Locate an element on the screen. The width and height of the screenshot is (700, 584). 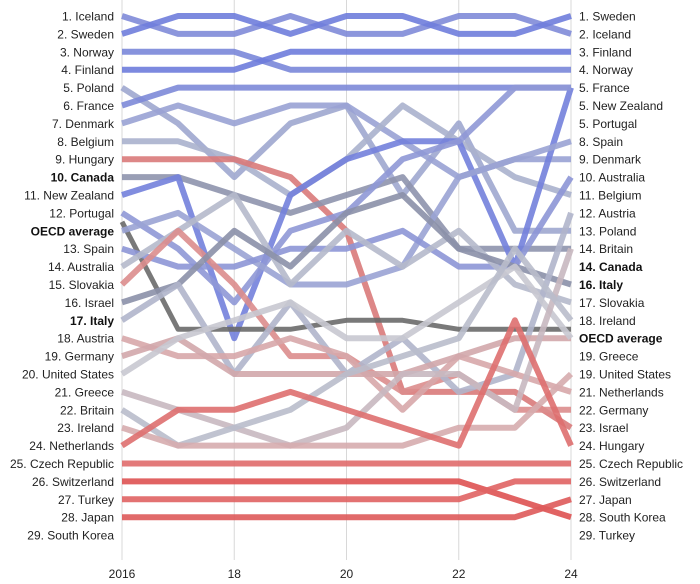
right-label-22-germany: 22. Germany is located at coordinates (613, 410).